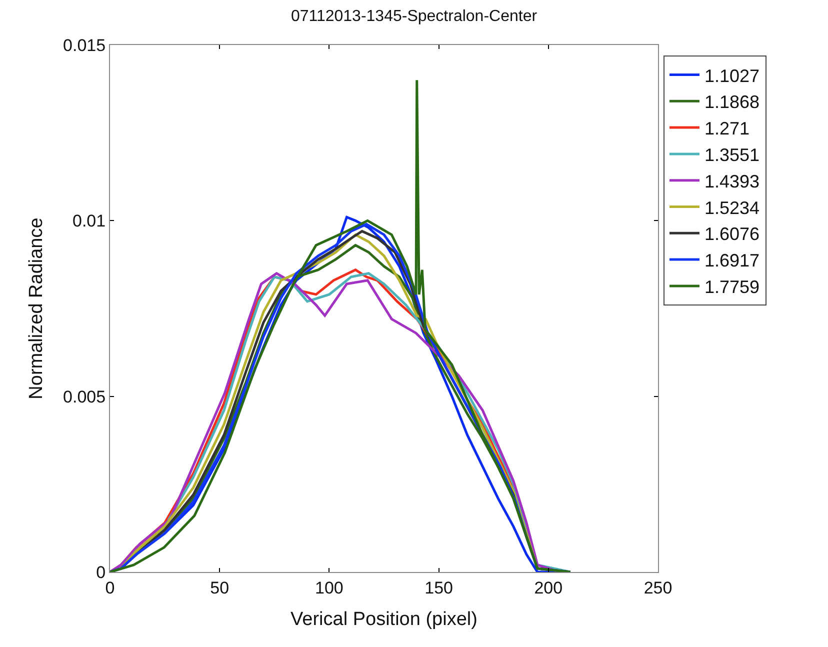  Describe the element at coordinates (101, 572) in the screenshot. I see `y-tick-label: 0` at that location.